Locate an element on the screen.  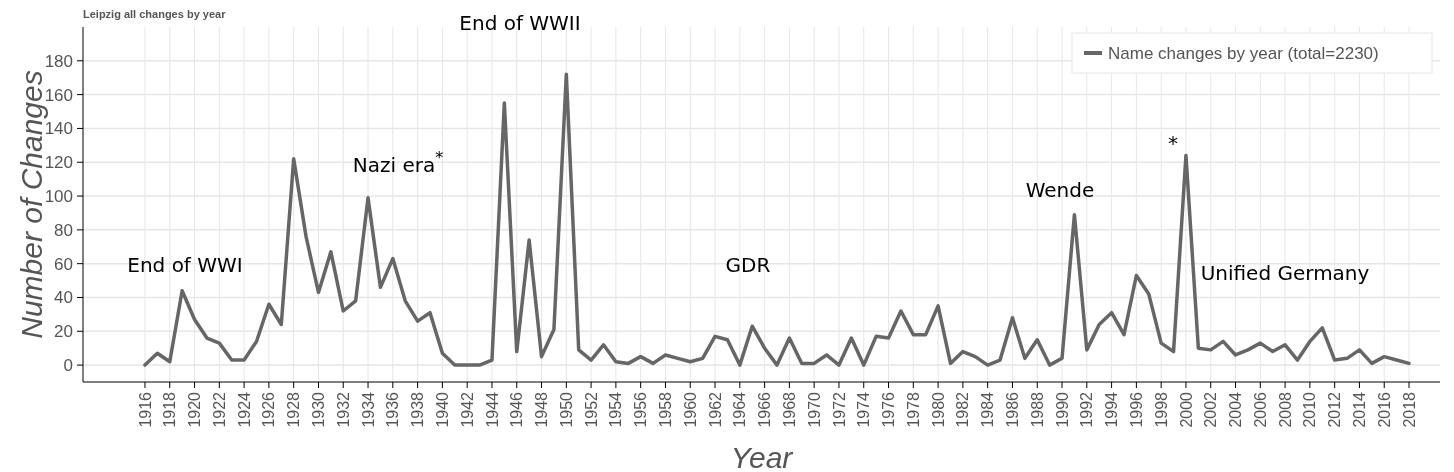
x-tick-label: 1932 is located at coordinates (343, 409).